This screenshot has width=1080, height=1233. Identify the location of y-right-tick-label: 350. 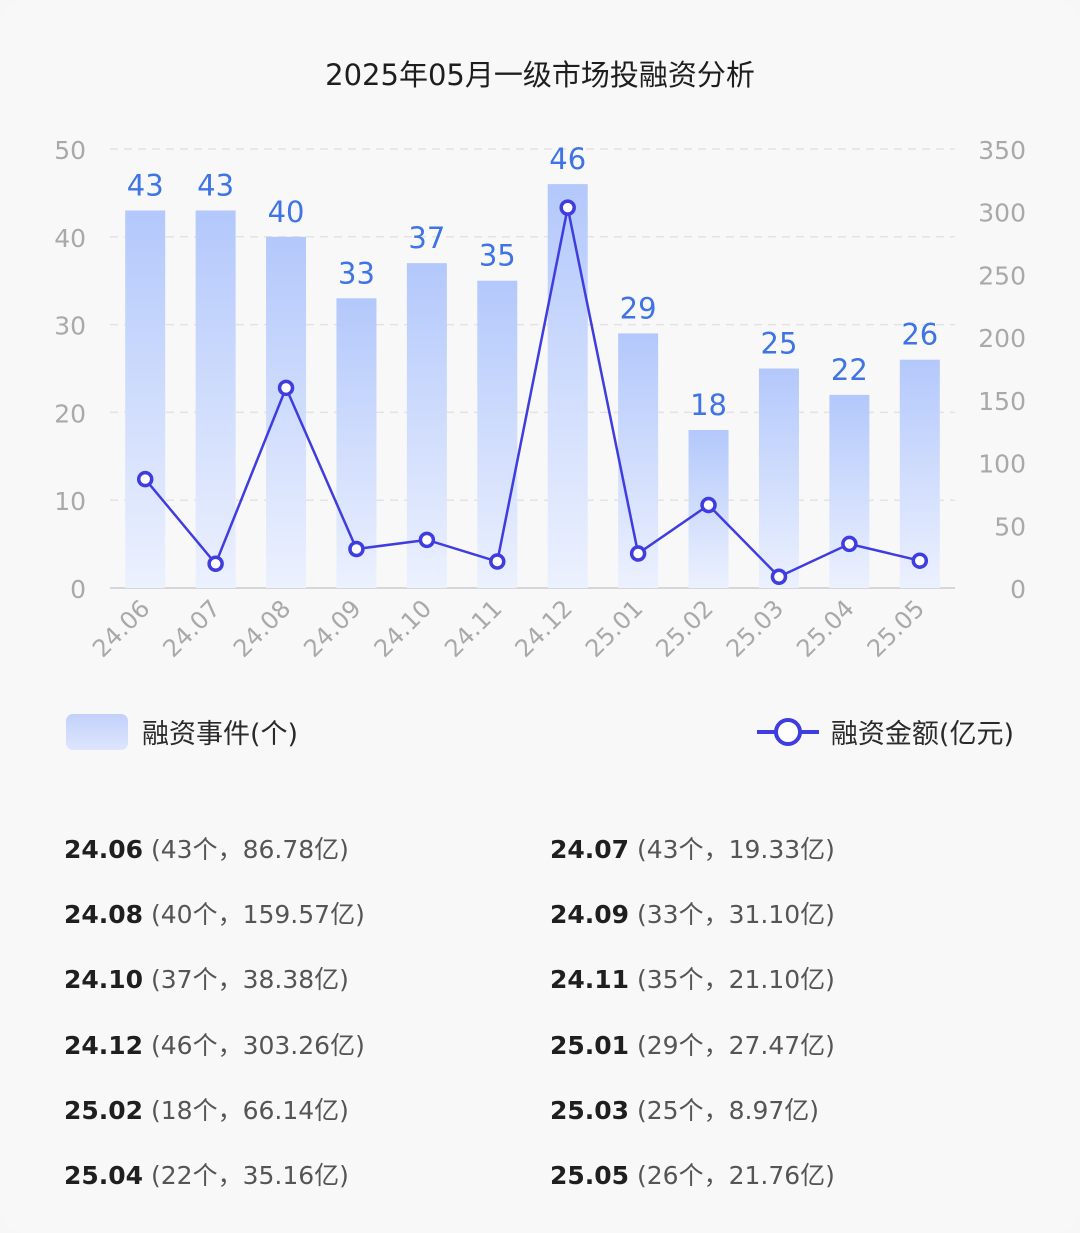
(1002, 150).